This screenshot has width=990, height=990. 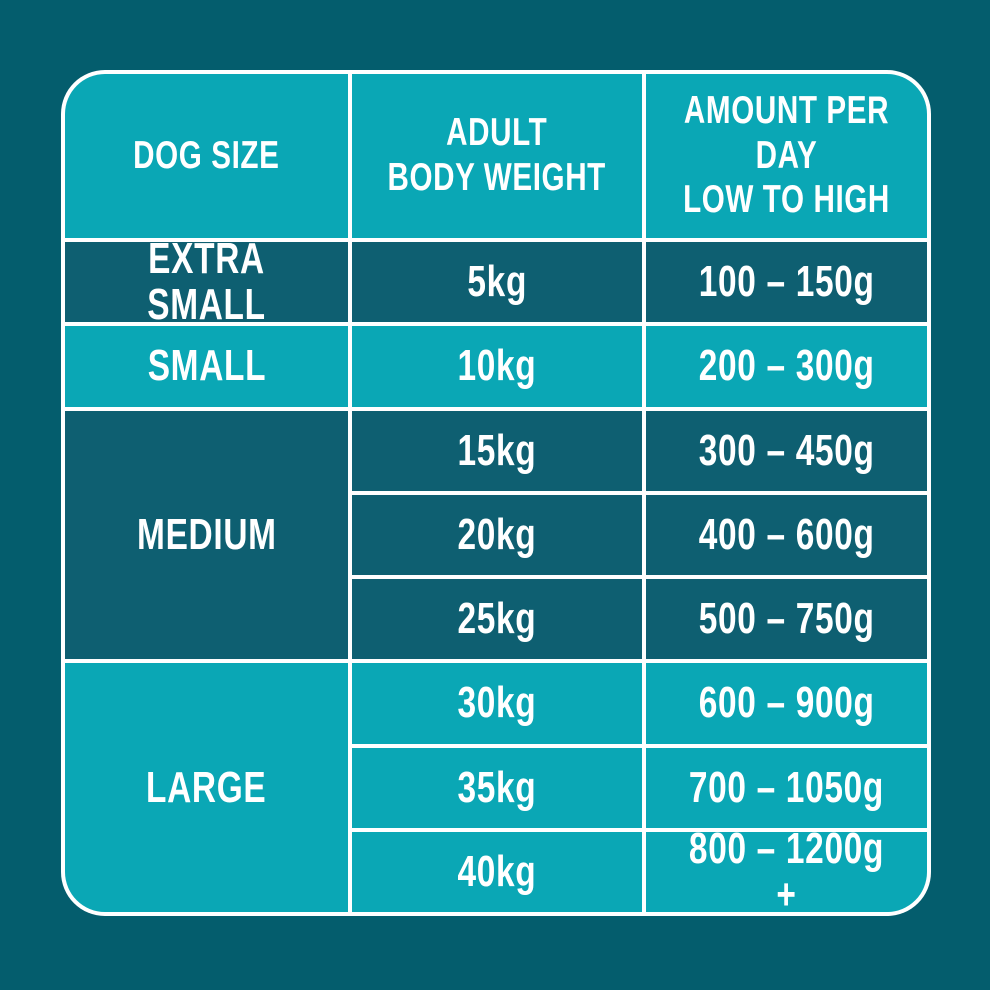 I want to click on header-amount-per-day: AMOUNT PER DAY LOW TO HIGH, so click(x=786, y=156).